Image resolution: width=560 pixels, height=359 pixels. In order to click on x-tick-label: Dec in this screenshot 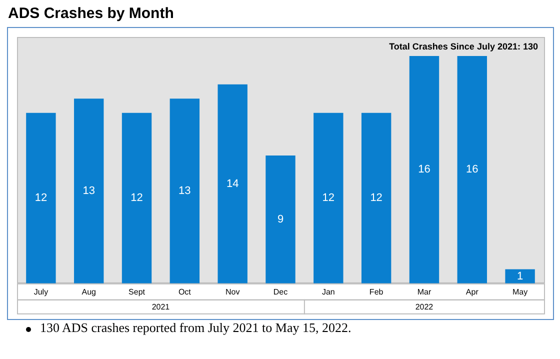, I will do `click(280, 291)`.